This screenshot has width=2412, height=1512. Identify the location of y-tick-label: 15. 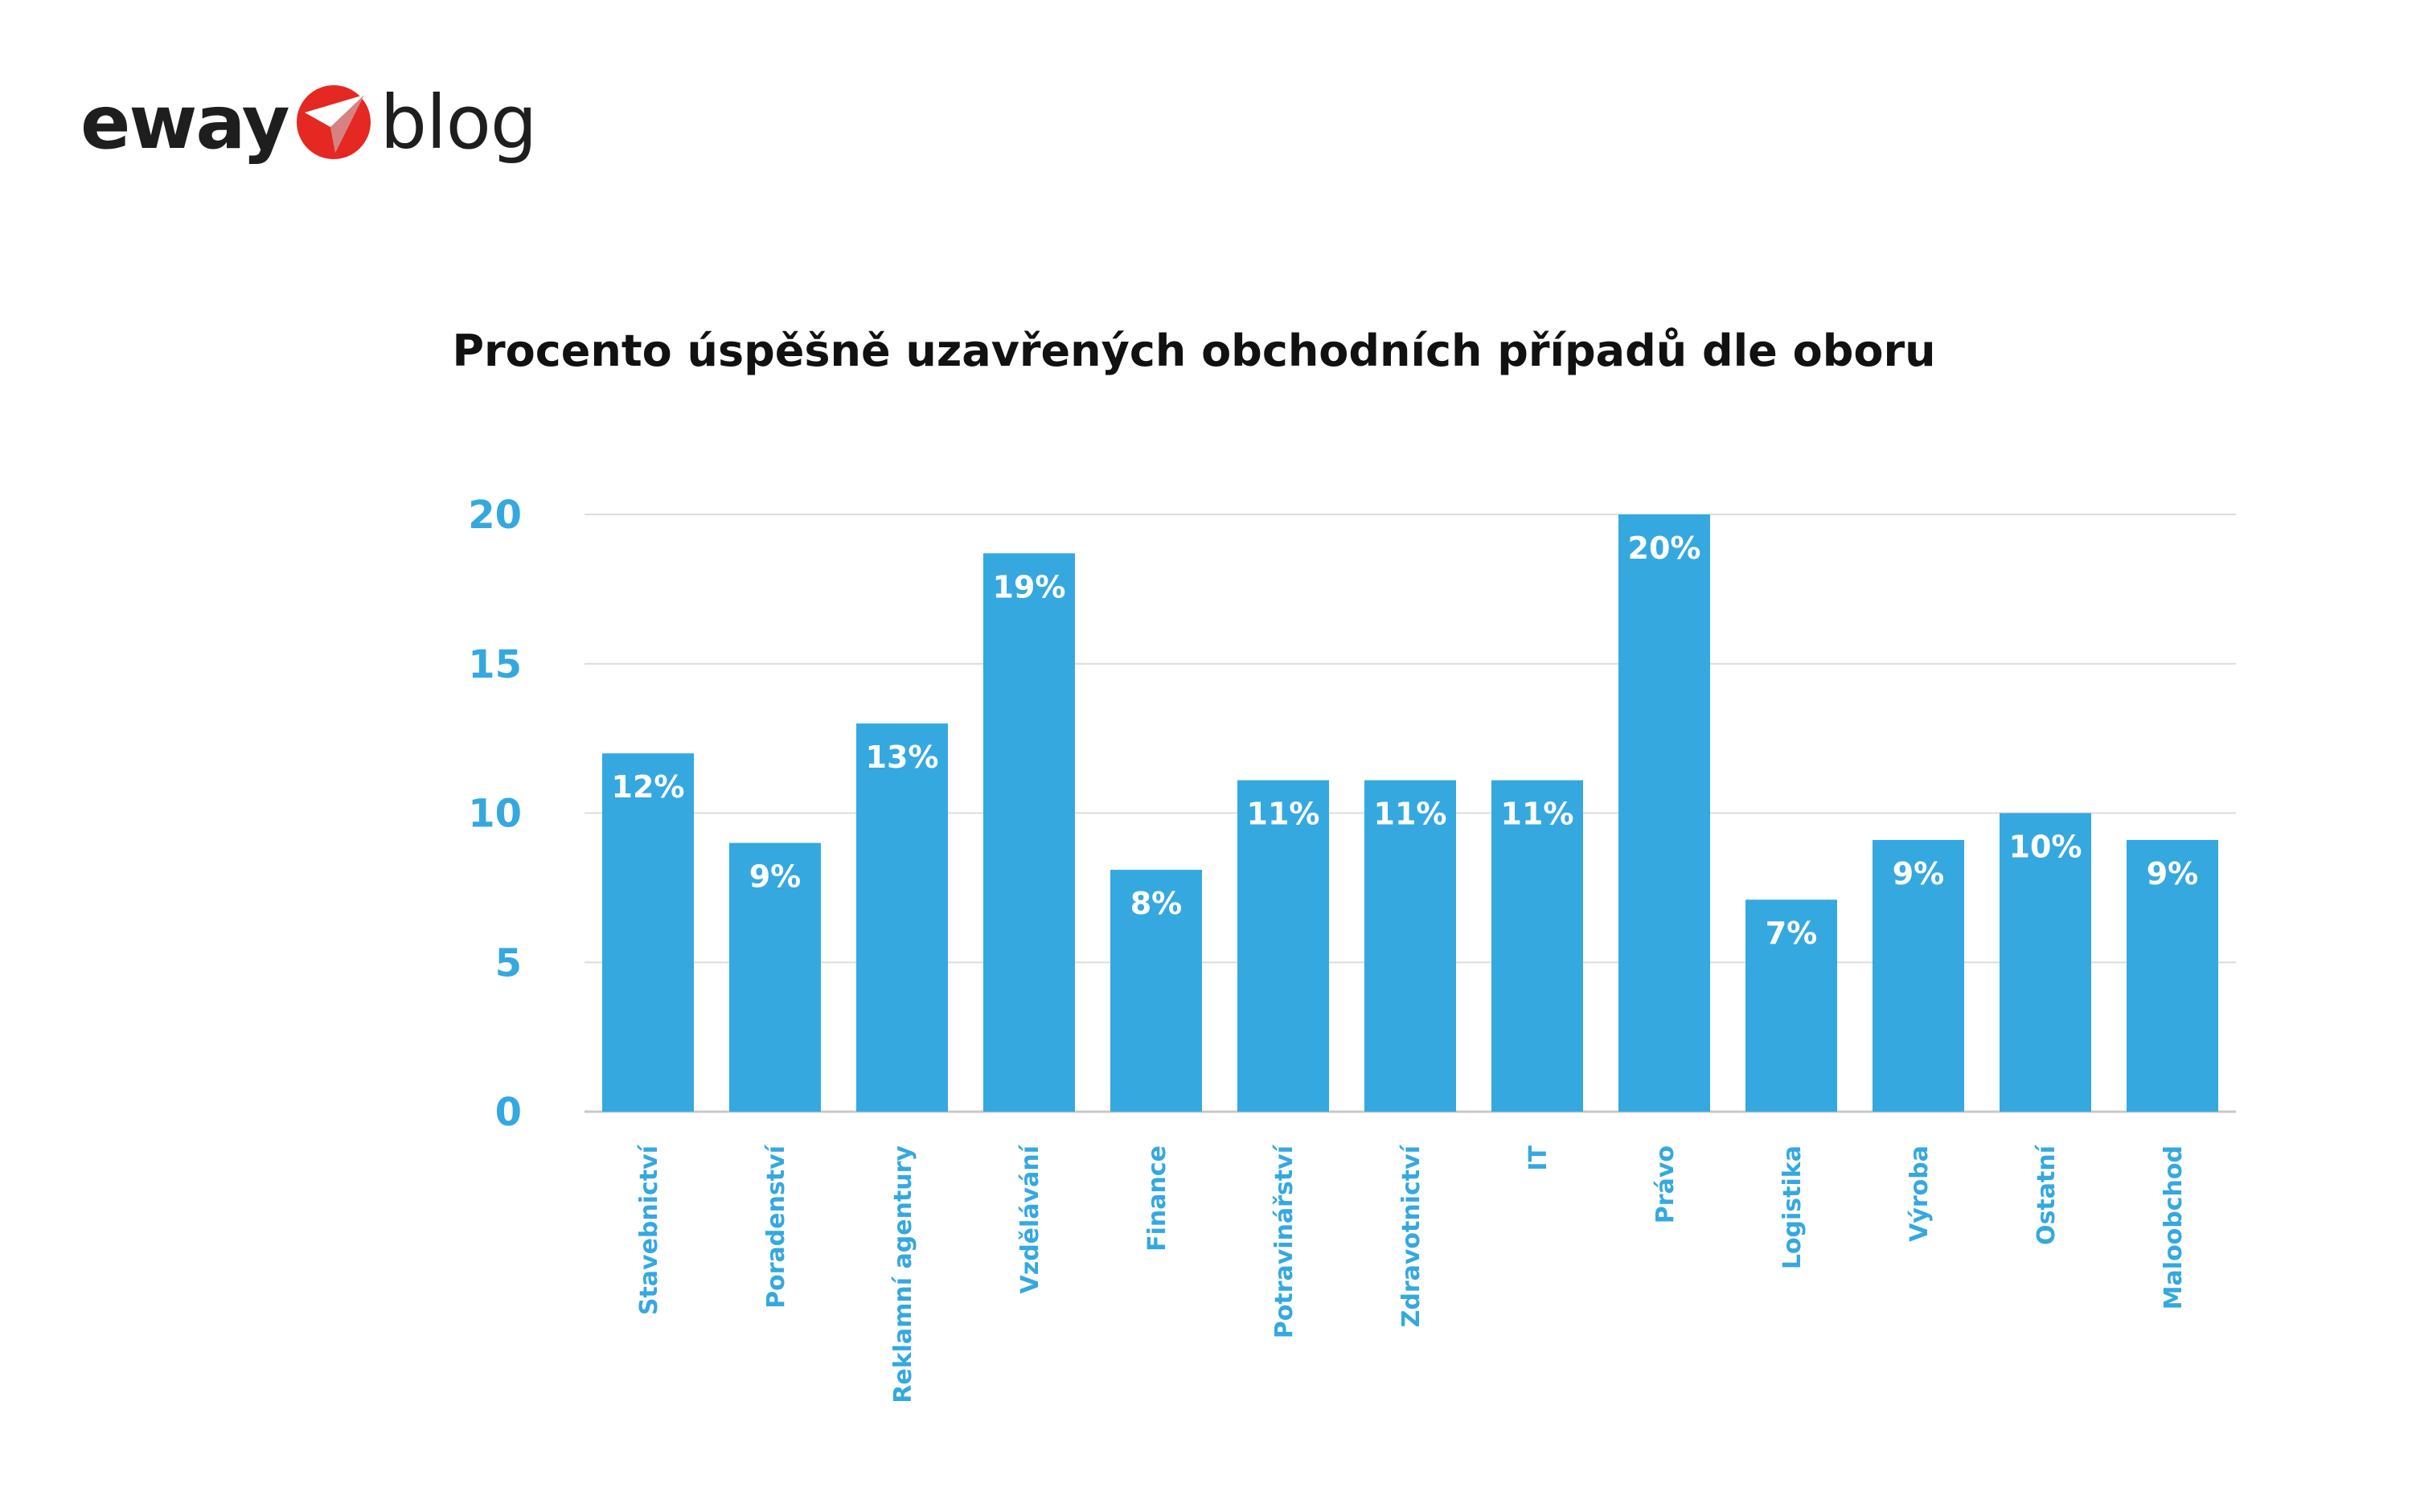
(495, 664).